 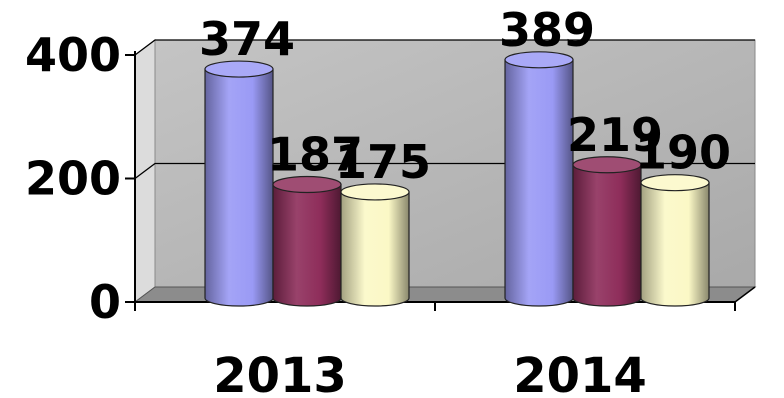 I want to click on data-label: 175, so click(x=383, y=162).